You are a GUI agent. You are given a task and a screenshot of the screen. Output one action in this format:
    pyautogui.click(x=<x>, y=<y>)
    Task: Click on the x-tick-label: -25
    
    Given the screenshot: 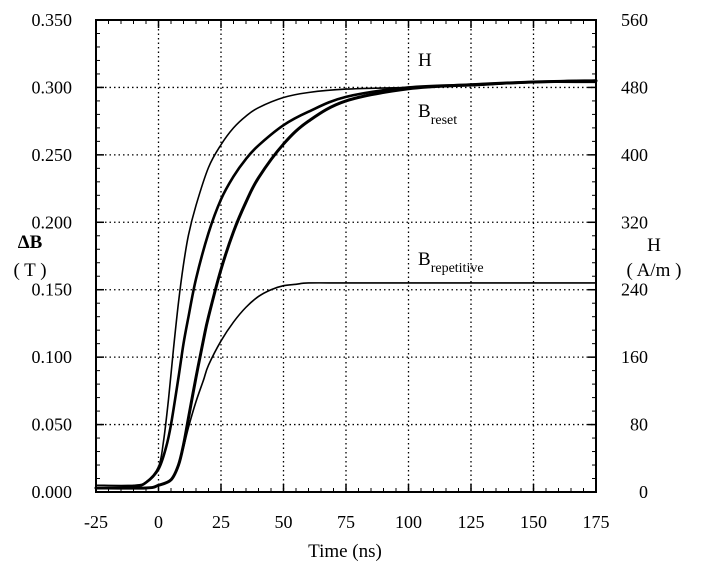 What is the action you would take?
    pyautogui.click(x=96, y=522)
    